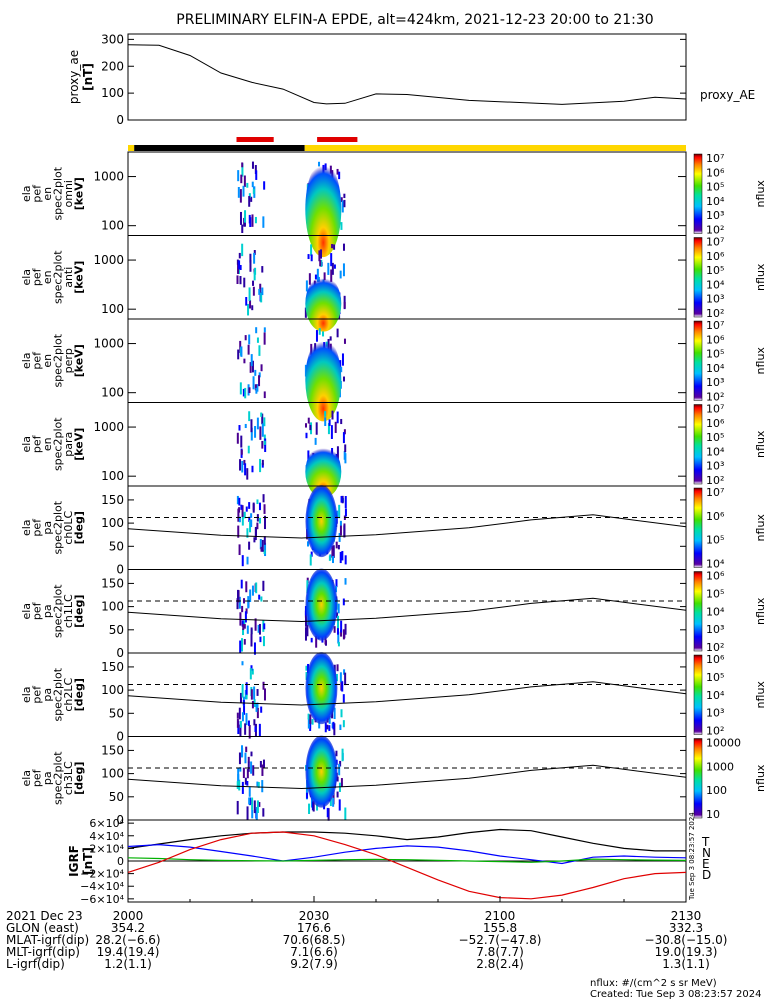  Describe the element at coordinates (500, 940) in the screenshot. I see `row-value: −52.7(−47.8)` at that location.